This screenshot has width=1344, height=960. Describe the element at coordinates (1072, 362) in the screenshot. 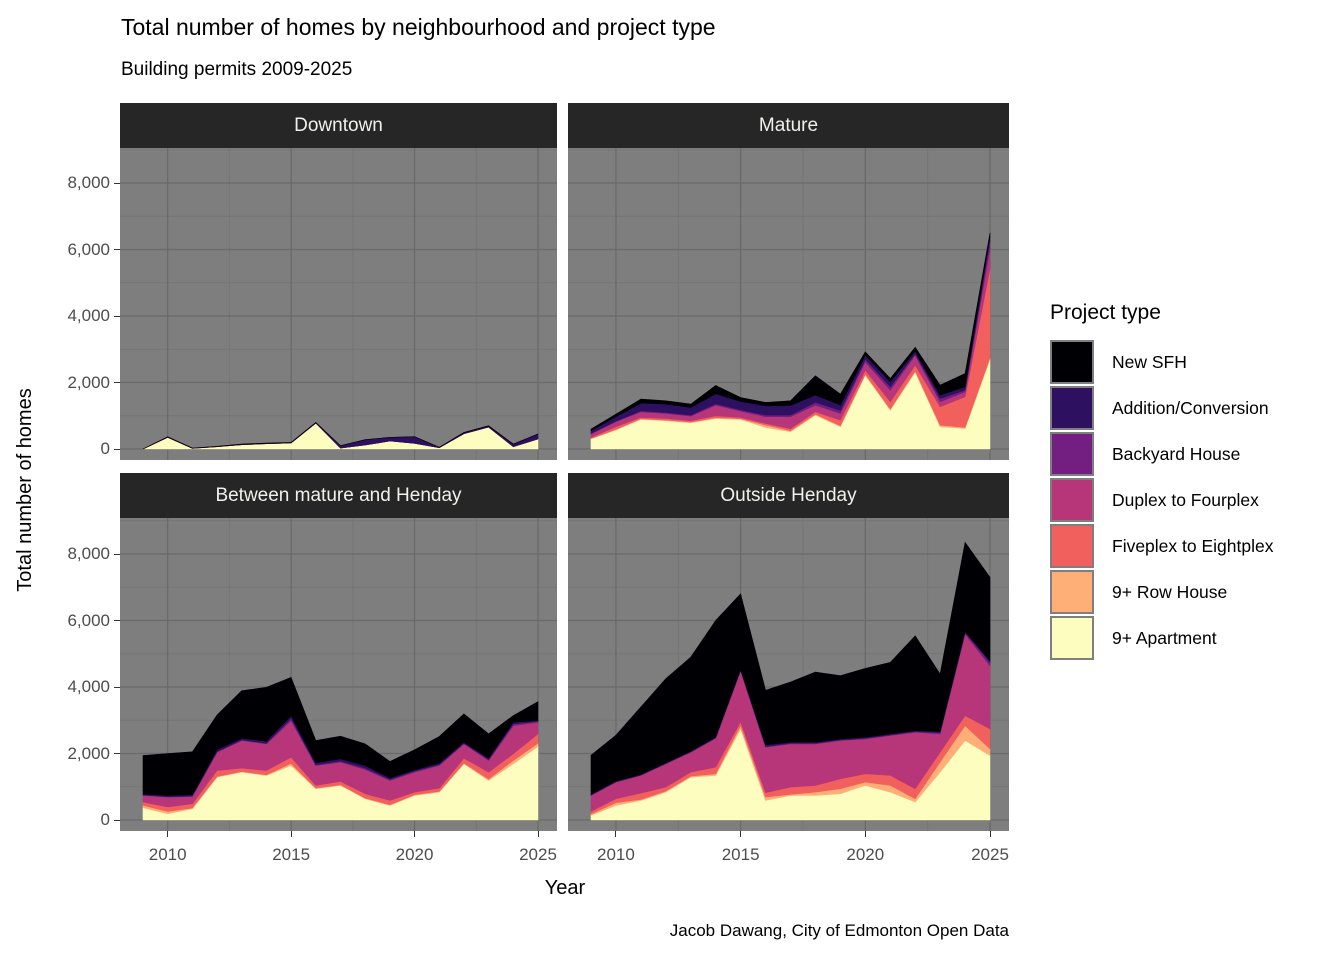

I see `legend-swatch-sfh` at that location.